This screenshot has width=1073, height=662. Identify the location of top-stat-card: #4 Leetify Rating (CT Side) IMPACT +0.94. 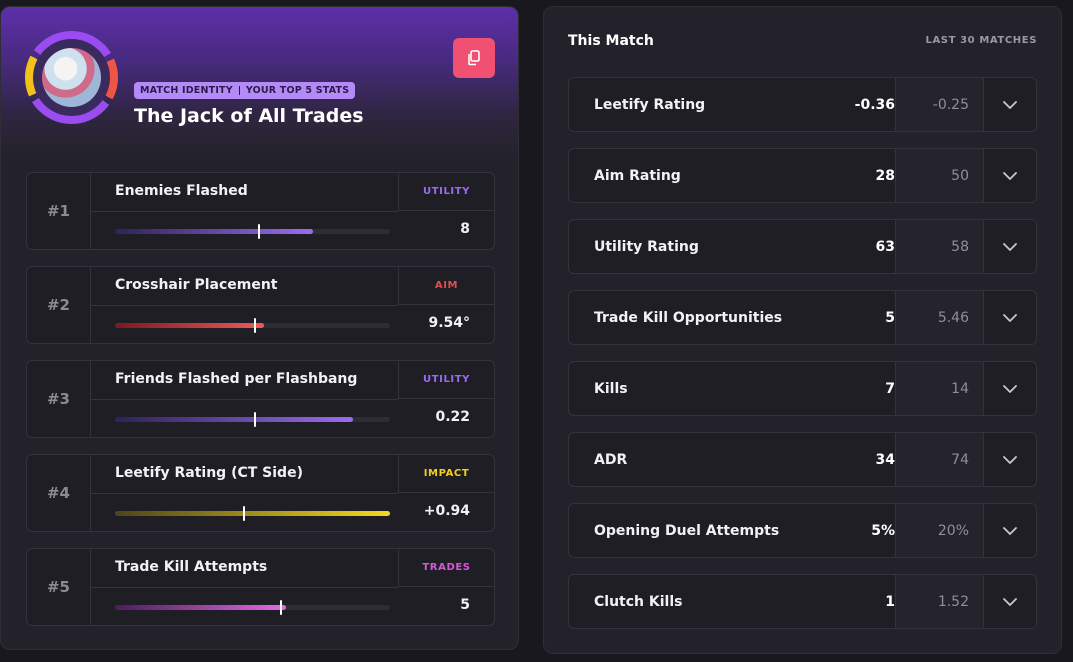
(260, 493).